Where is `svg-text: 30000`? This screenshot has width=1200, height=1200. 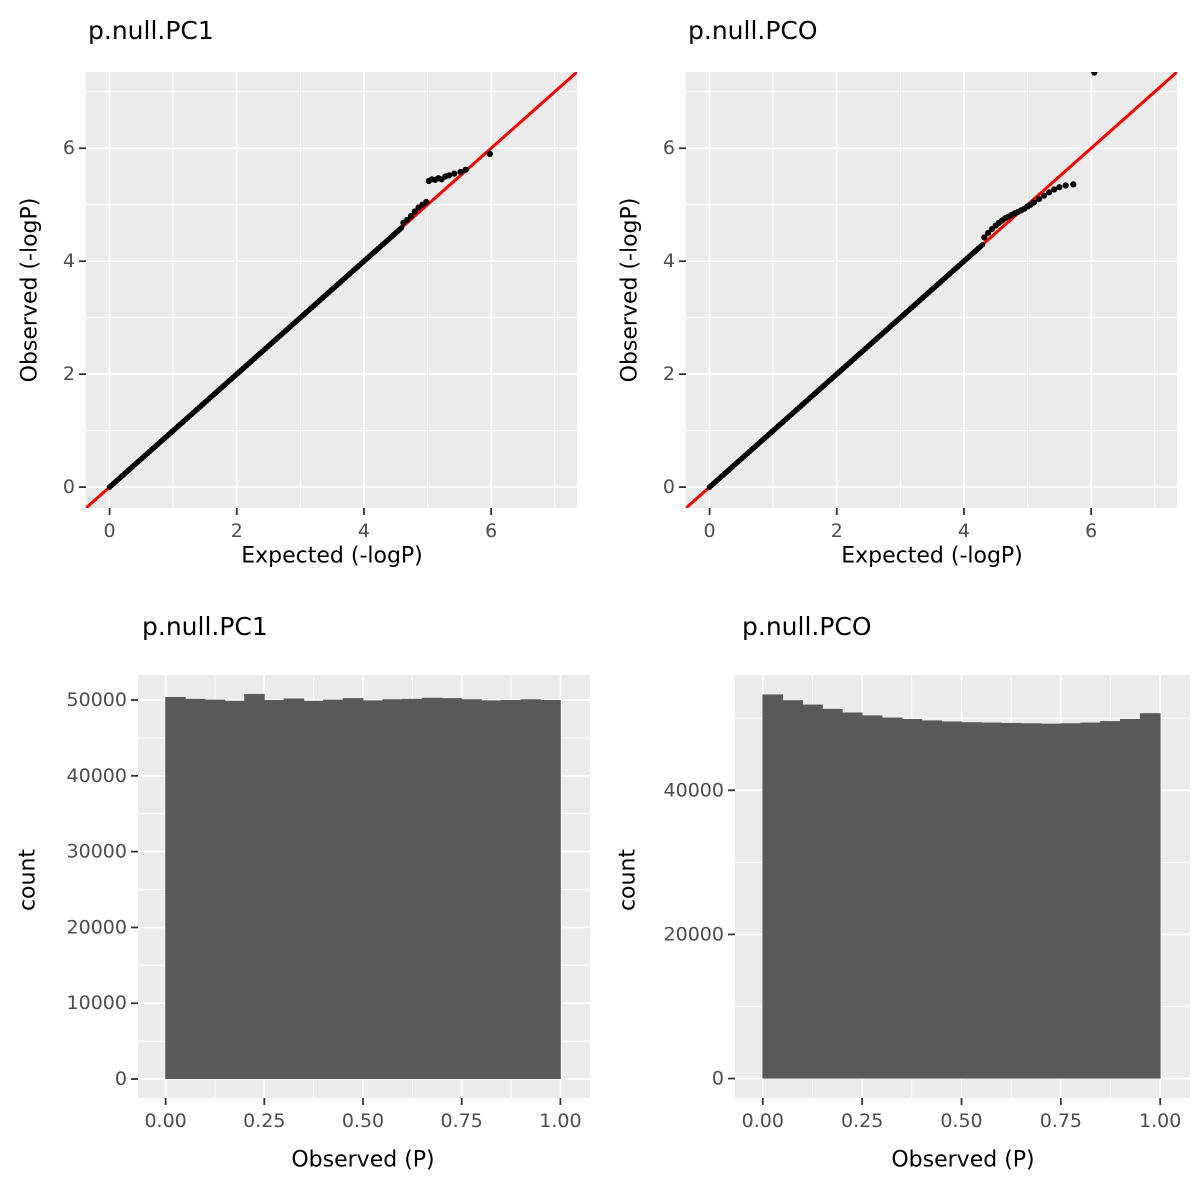
svg-text: 30000 is located at coordinates (97, 852).